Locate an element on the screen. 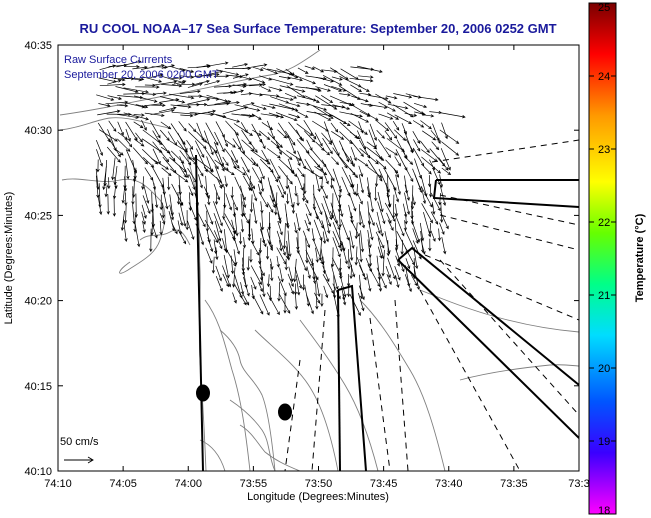 The image size is (651, 518). colorbar-tick-label: 19 is located at coordinates (604, 442).